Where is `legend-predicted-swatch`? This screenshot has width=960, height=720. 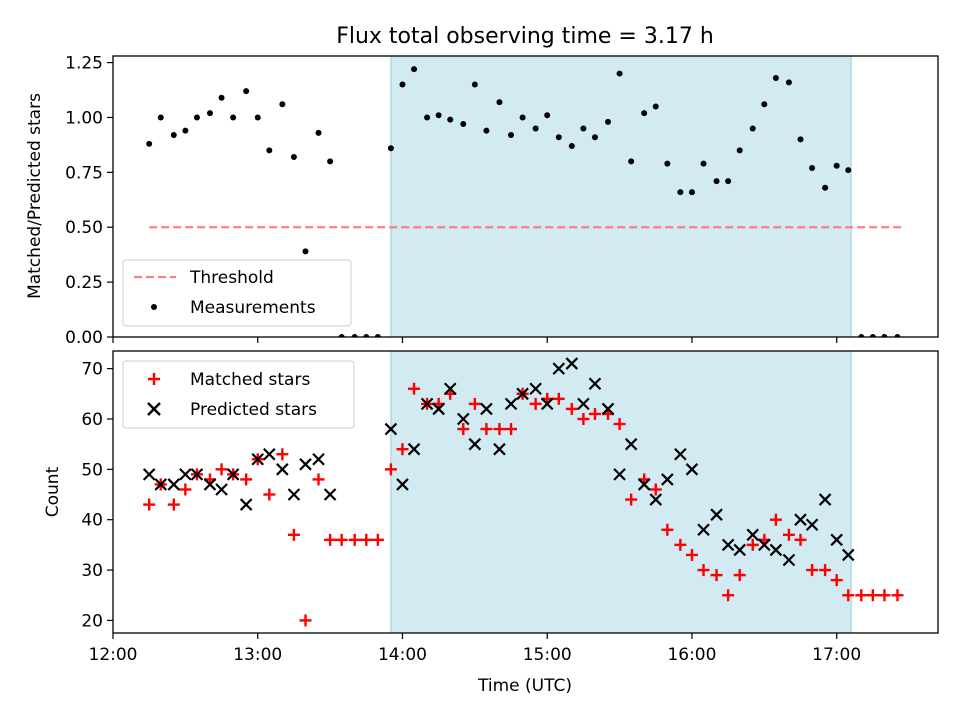
legend-predicted-swatch is located at coordinates (154, 409).